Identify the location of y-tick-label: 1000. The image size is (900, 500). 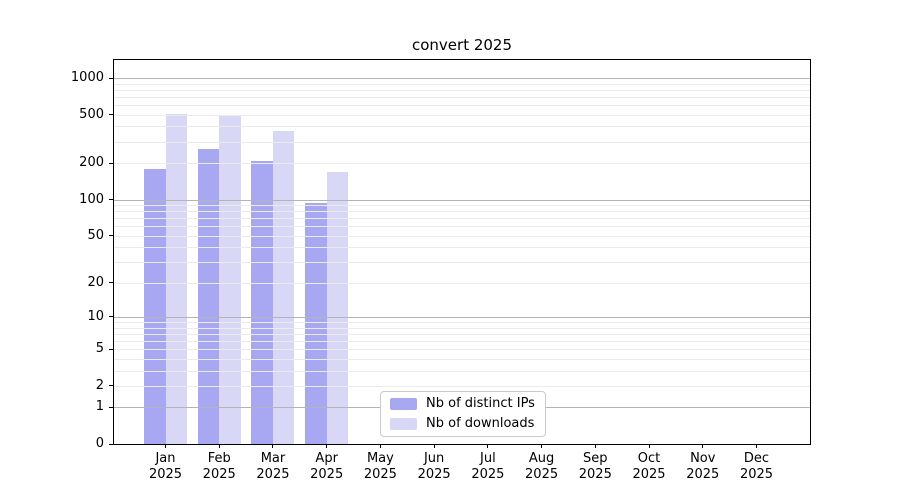
(87, 77).